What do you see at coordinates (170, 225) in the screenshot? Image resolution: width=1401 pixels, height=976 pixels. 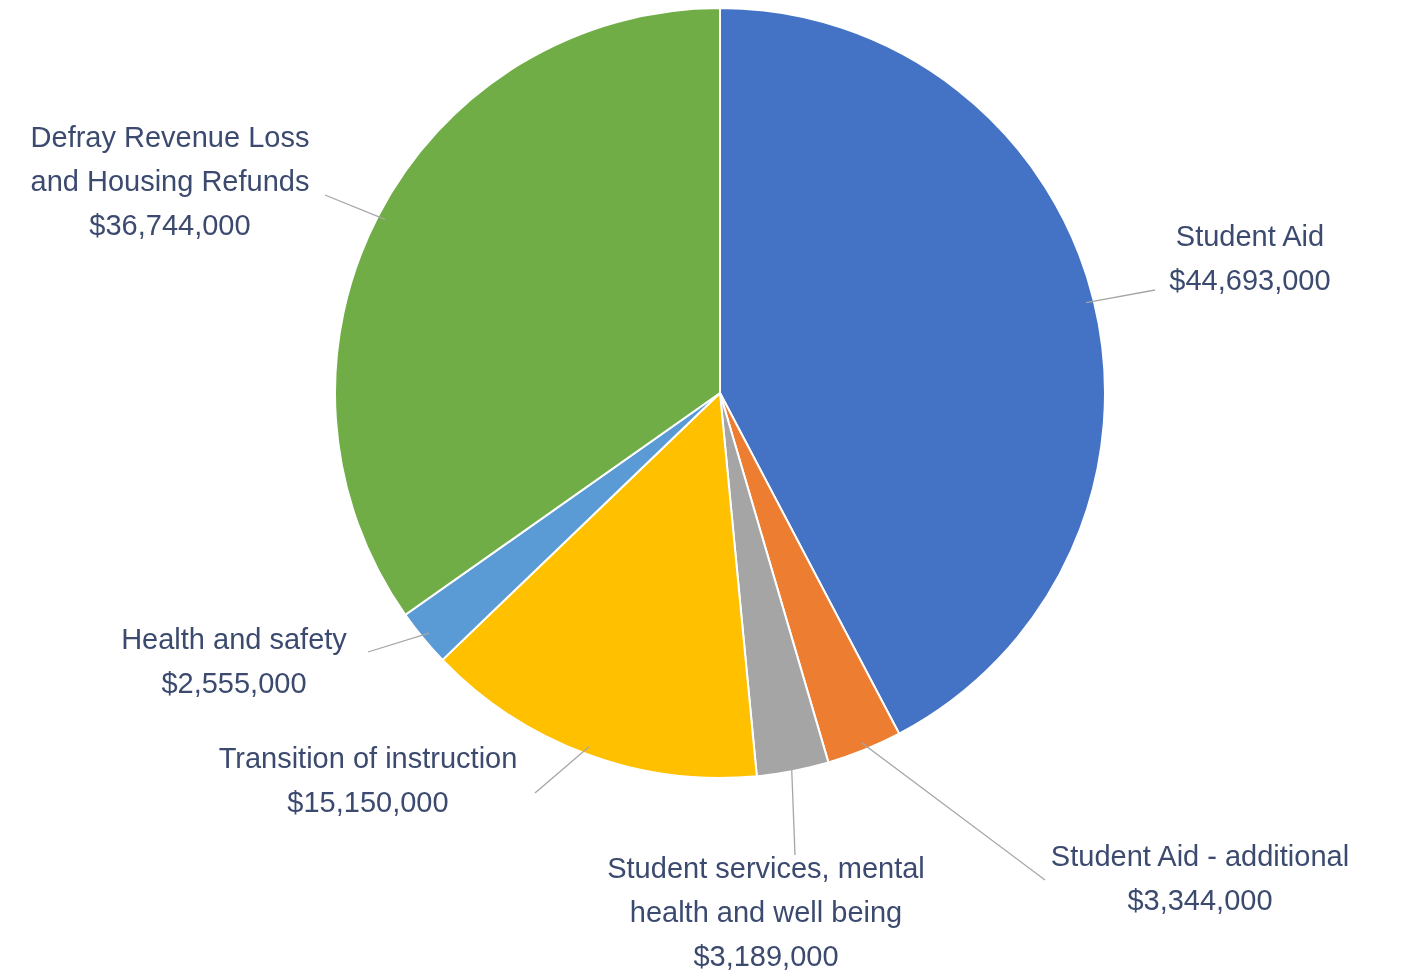 I see `data-label: $36,744,000` at bounding box center [170, 225].